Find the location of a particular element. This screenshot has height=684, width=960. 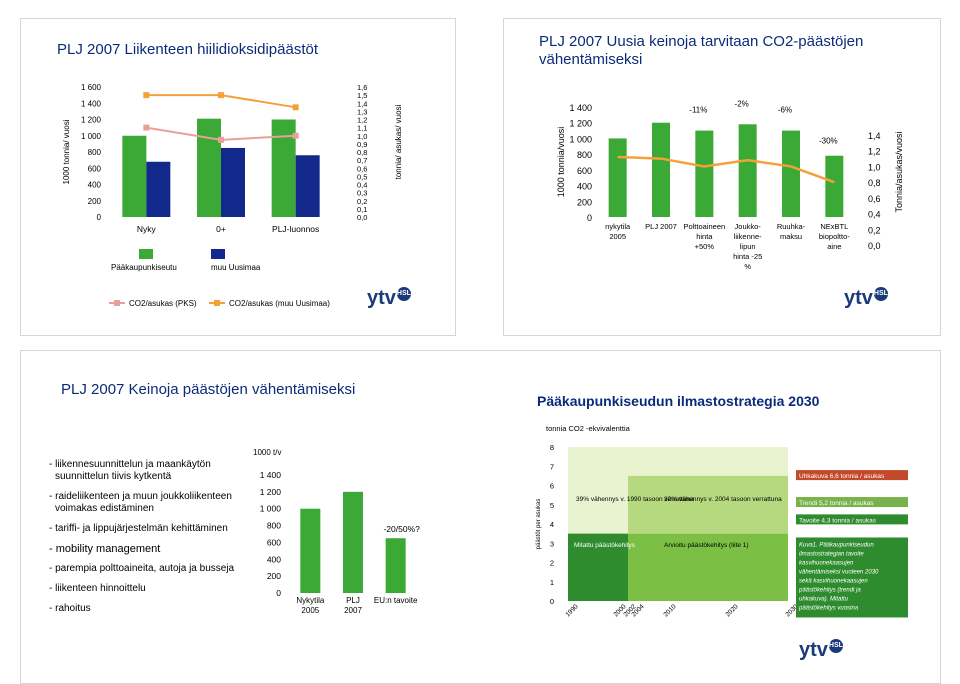

x-tick-label: biopoltto- is located at coordinates (834, 236).